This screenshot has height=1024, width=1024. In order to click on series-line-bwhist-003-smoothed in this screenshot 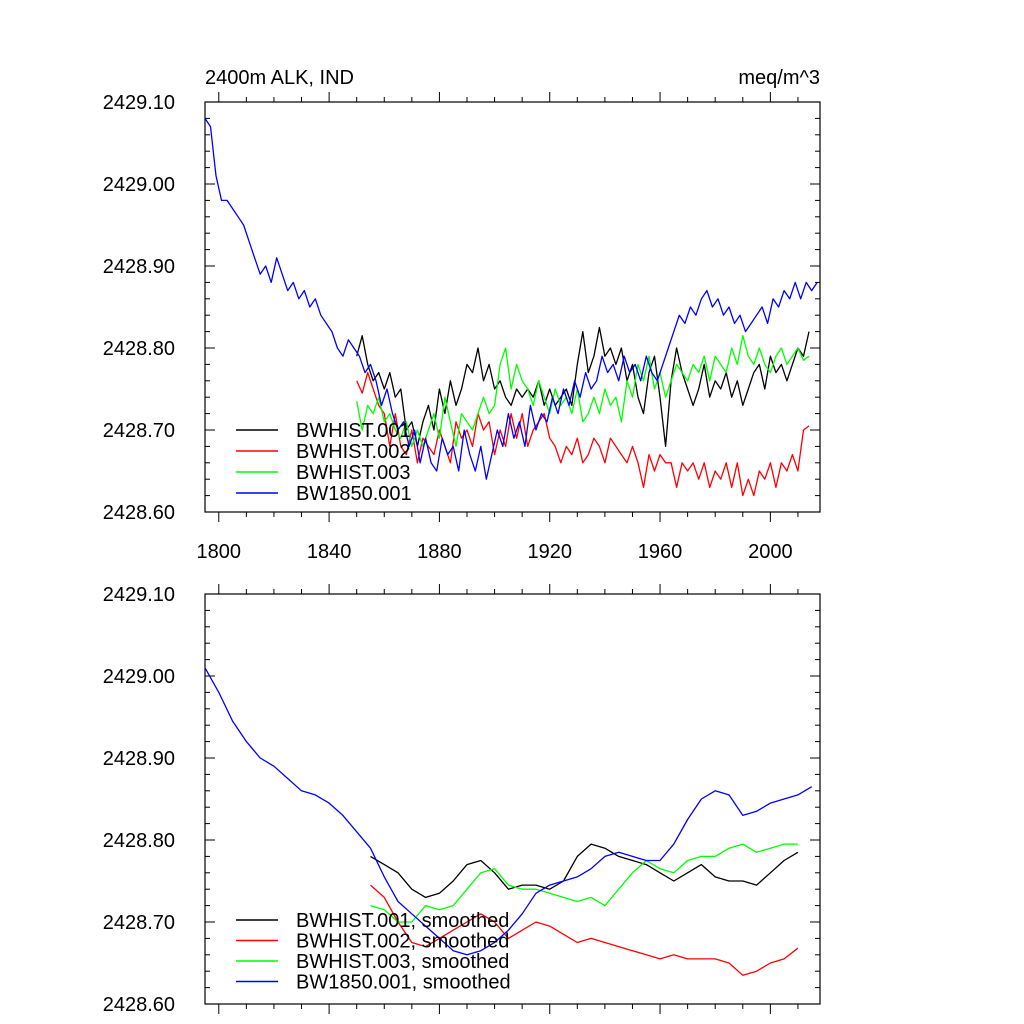, I will do `click(584, 883)`.